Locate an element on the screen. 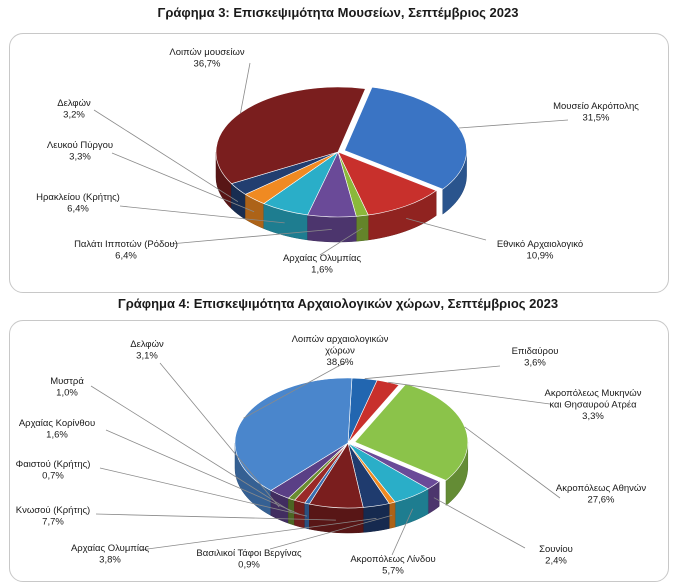 This screenshot has width=676, height=585. pie1-label-7: Λοιπών μουσείων 36,7% is located at coordinates (207, 58).